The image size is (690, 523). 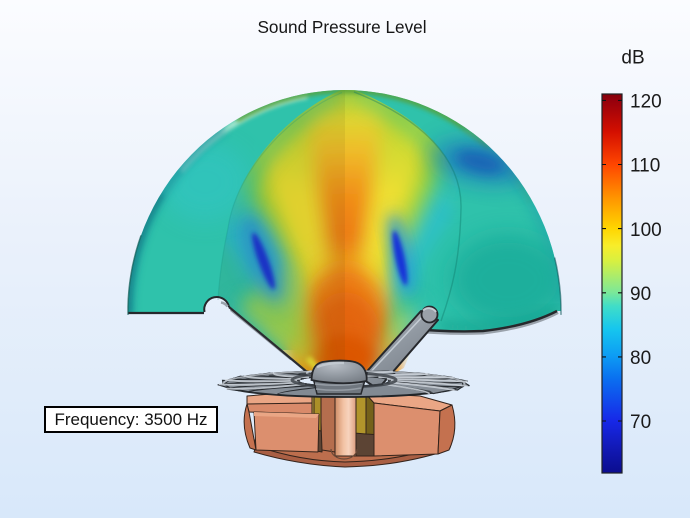 I want to click on svg-text: 110, so click(x=645, y=166).